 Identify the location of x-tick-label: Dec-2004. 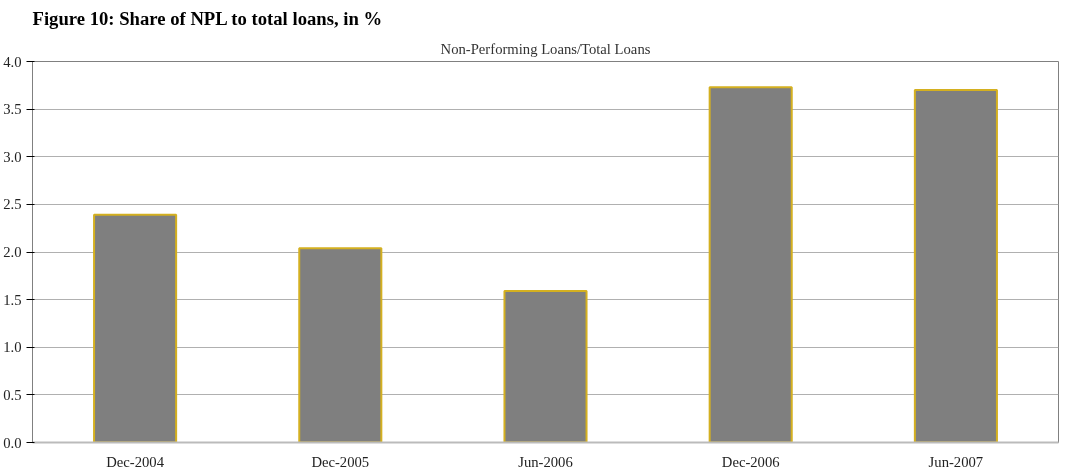
(135, 461).